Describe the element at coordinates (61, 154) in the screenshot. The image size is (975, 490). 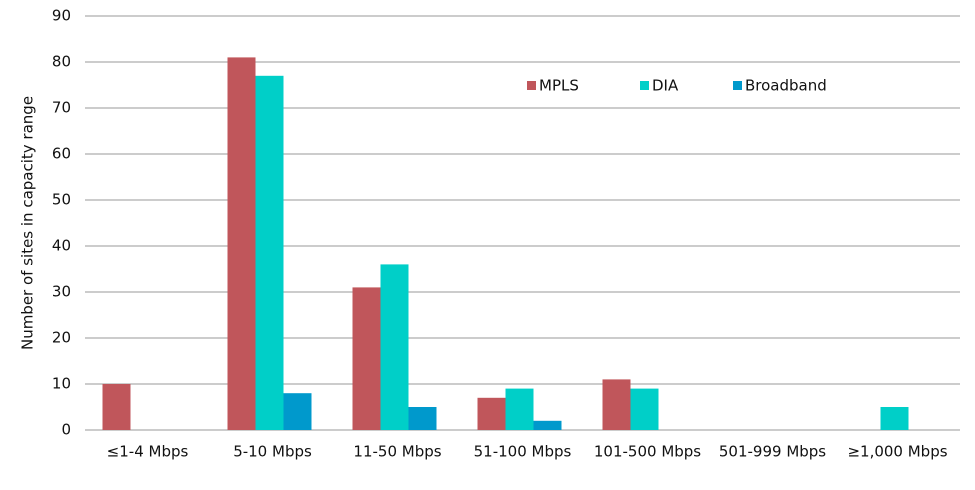
I see `y-tick-label: 60` at that location.